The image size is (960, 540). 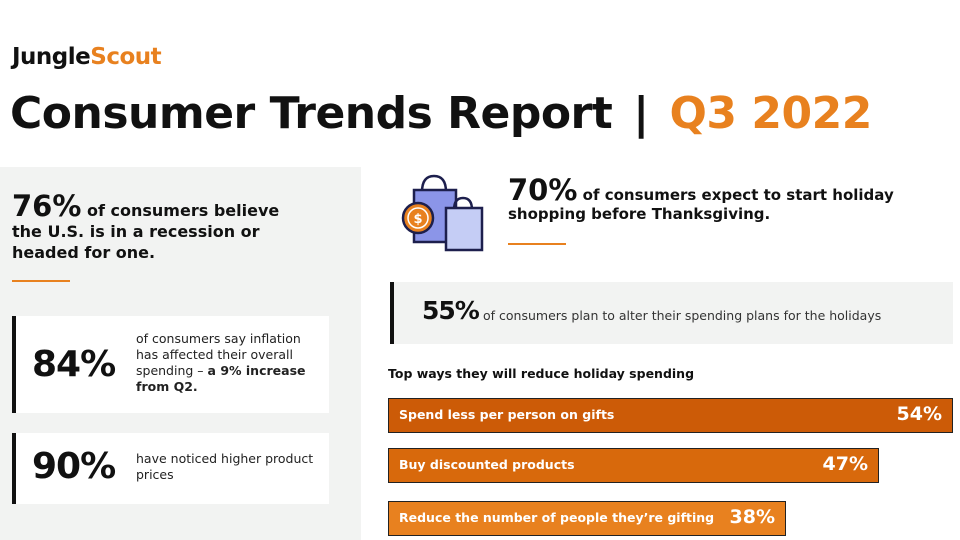 What do you see at coordinates (47, 206) in the screenshot?
I see `recession-percent: 76%` at bounding box center [47, 206].